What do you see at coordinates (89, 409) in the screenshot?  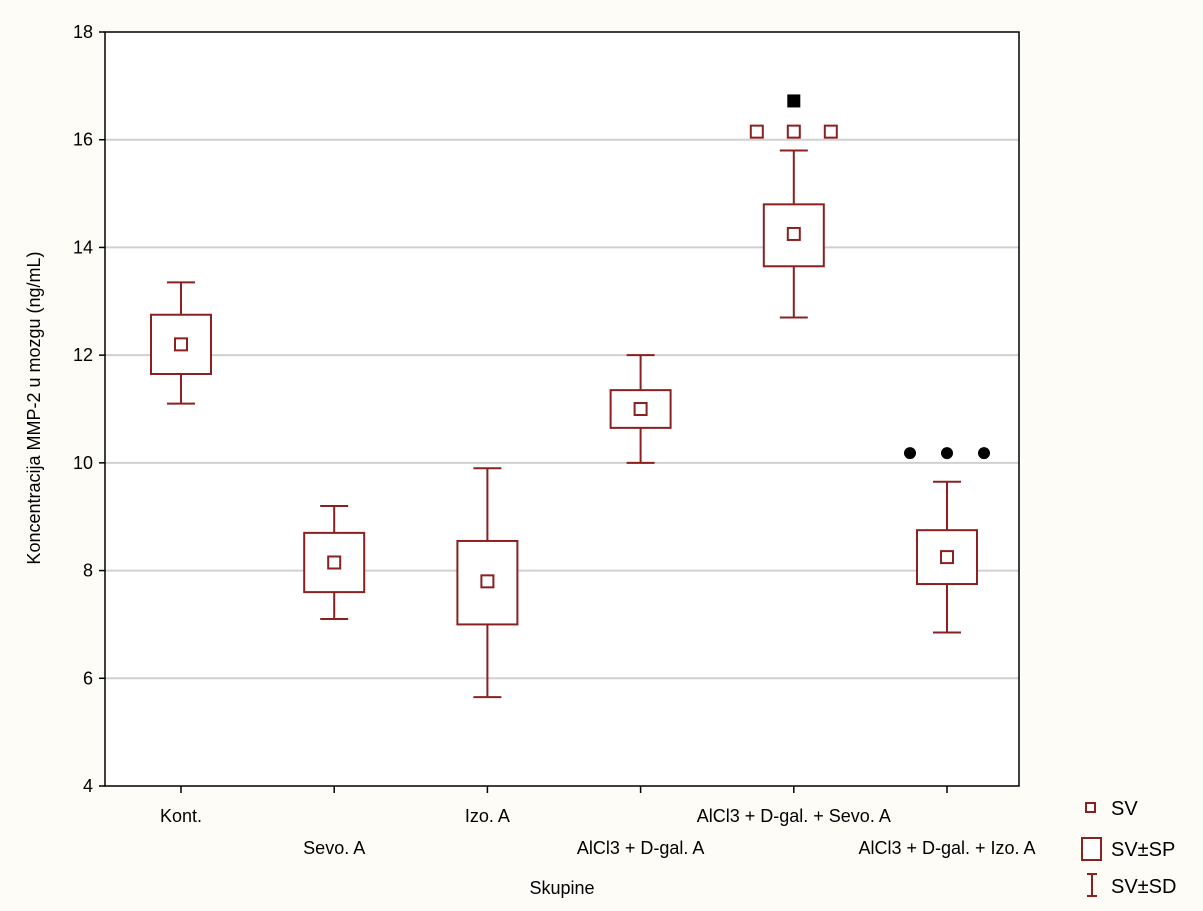 I see `y-axis-ticks: 4 6 8 10 12 14 16 18` at bounding box center [89, 409].